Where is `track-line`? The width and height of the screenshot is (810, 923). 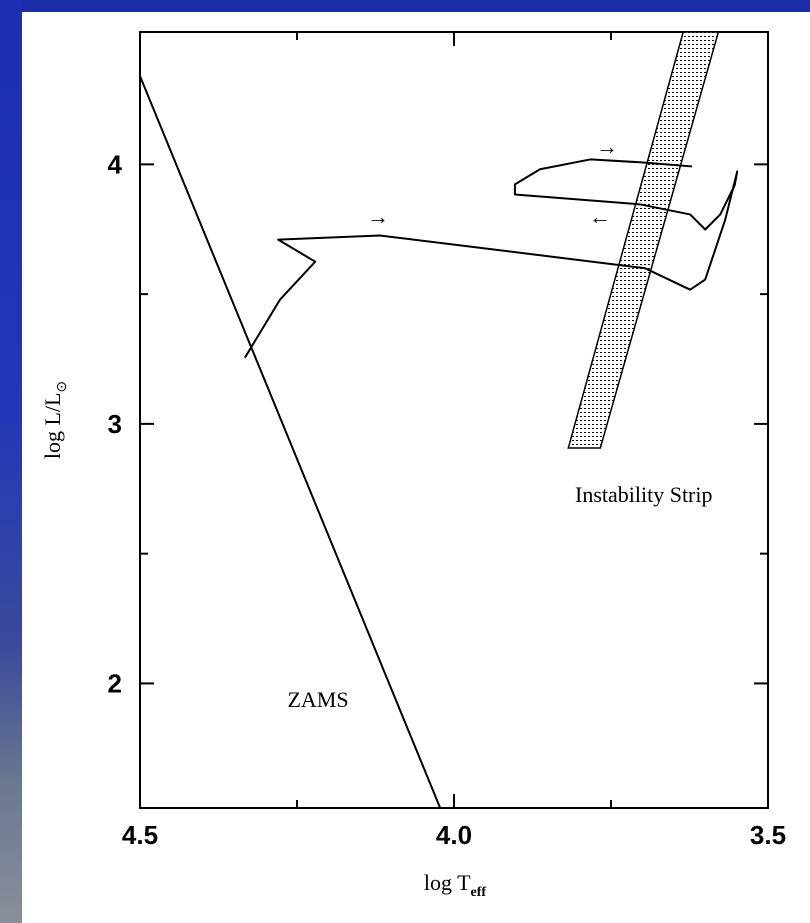
track-line is located at coordinates (491, 258).